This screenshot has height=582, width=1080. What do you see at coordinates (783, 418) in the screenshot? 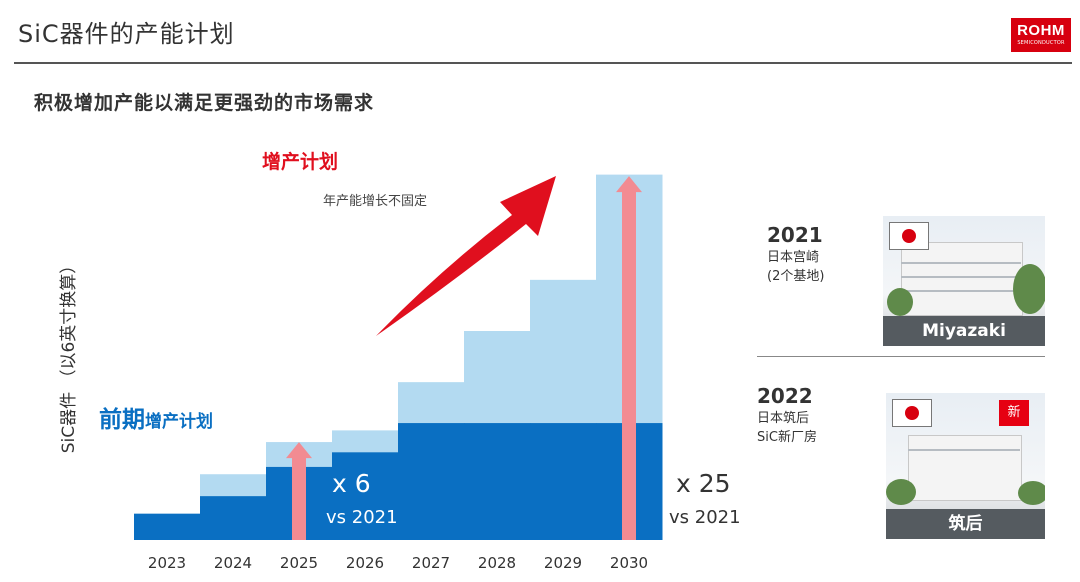
I see `site-location: 日本筑后` at bounding box center [783, 418].